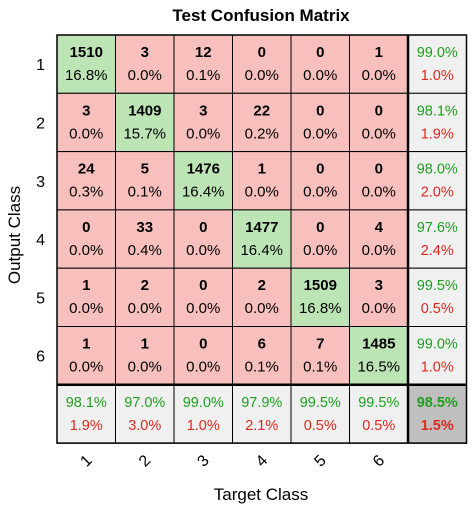  I want to click on col-summary-correct: 97.9%, so click(261, 403).